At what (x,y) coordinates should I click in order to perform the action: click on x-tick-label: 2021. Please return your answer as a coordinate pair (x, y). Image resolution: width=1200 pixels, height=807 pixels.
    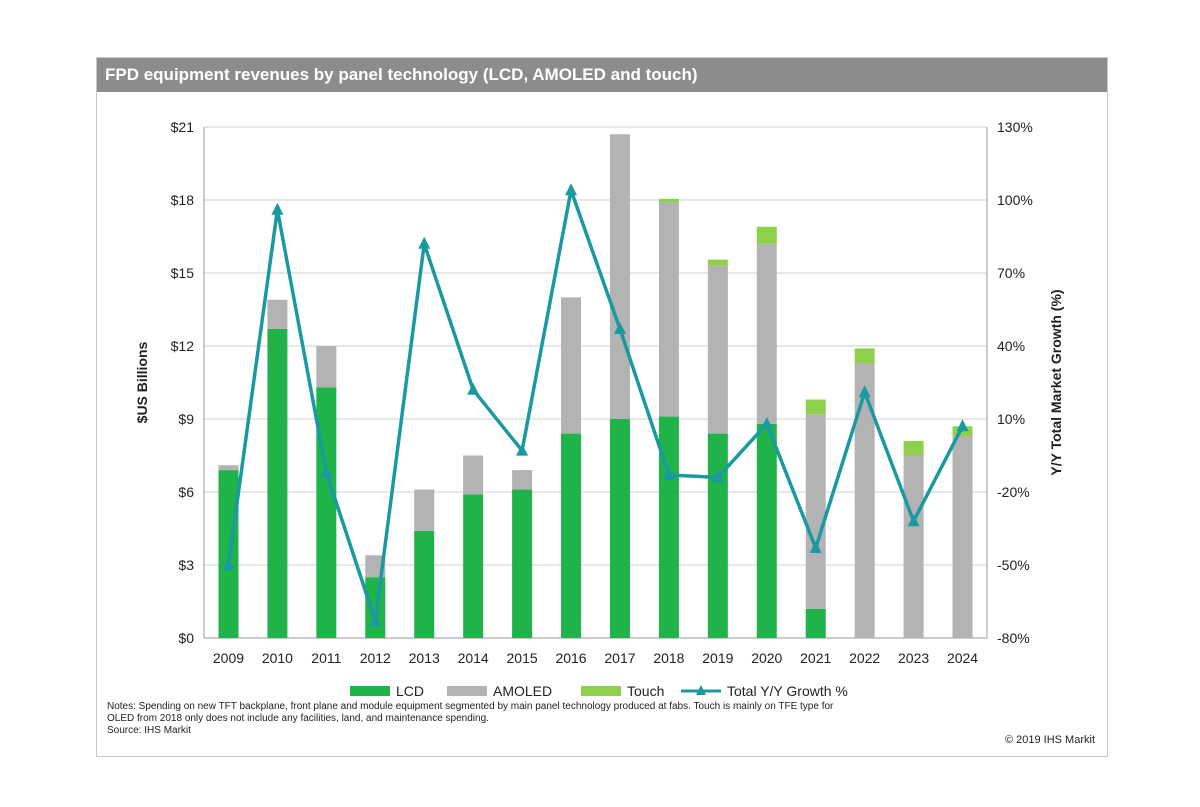
    Looking at the image, I should click on (815, 658).